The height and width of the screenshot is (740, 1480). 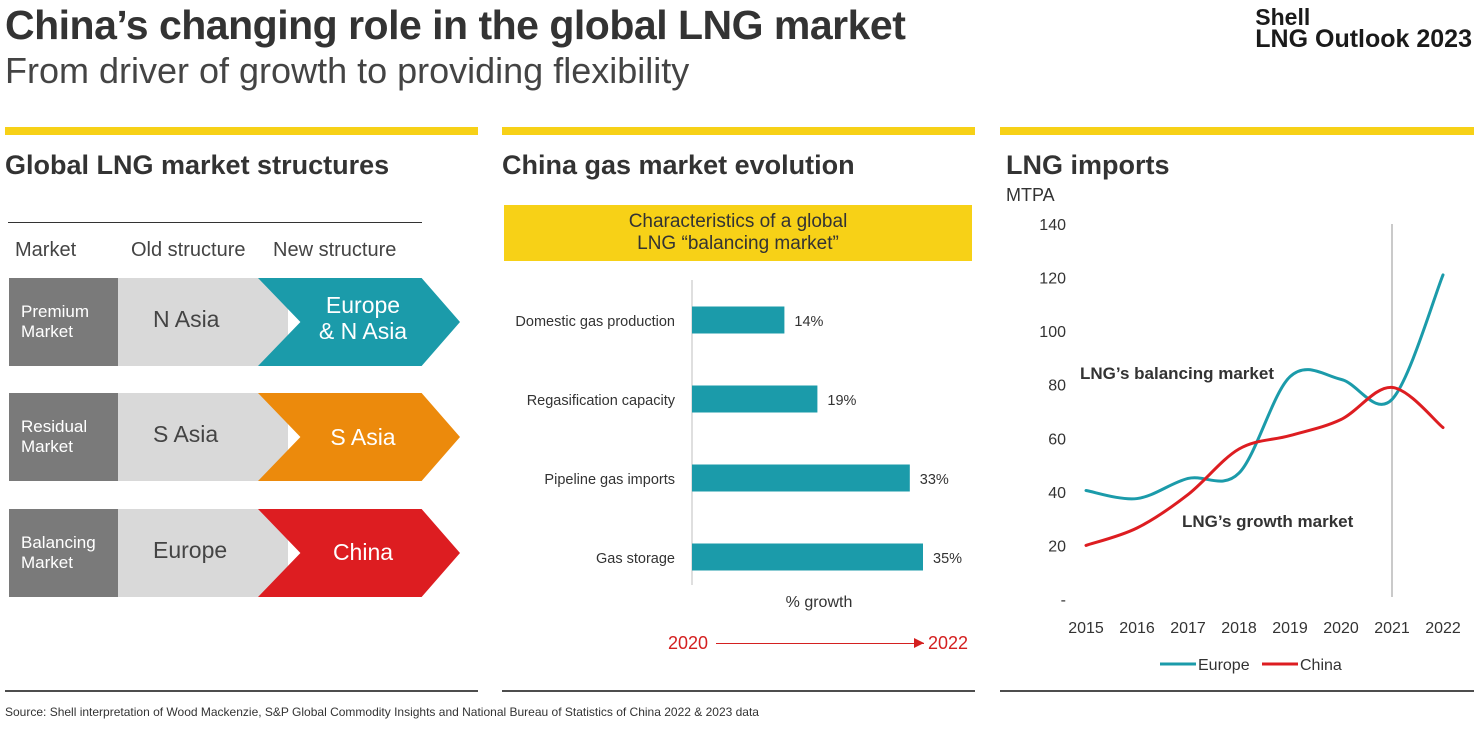 I want to click on new-structure-line-1: China, so click(x=363, y=552).